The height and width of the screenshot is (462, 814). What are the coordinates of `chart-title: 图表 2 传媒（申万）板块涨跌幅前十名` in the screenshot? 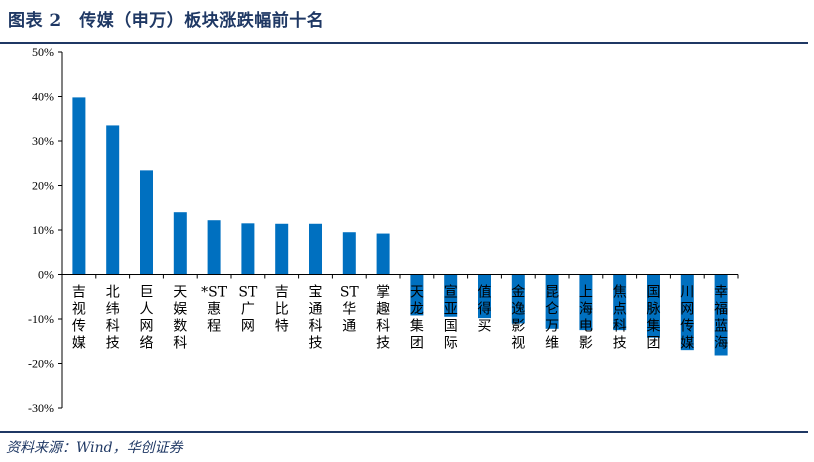 It's located at (166, 21).